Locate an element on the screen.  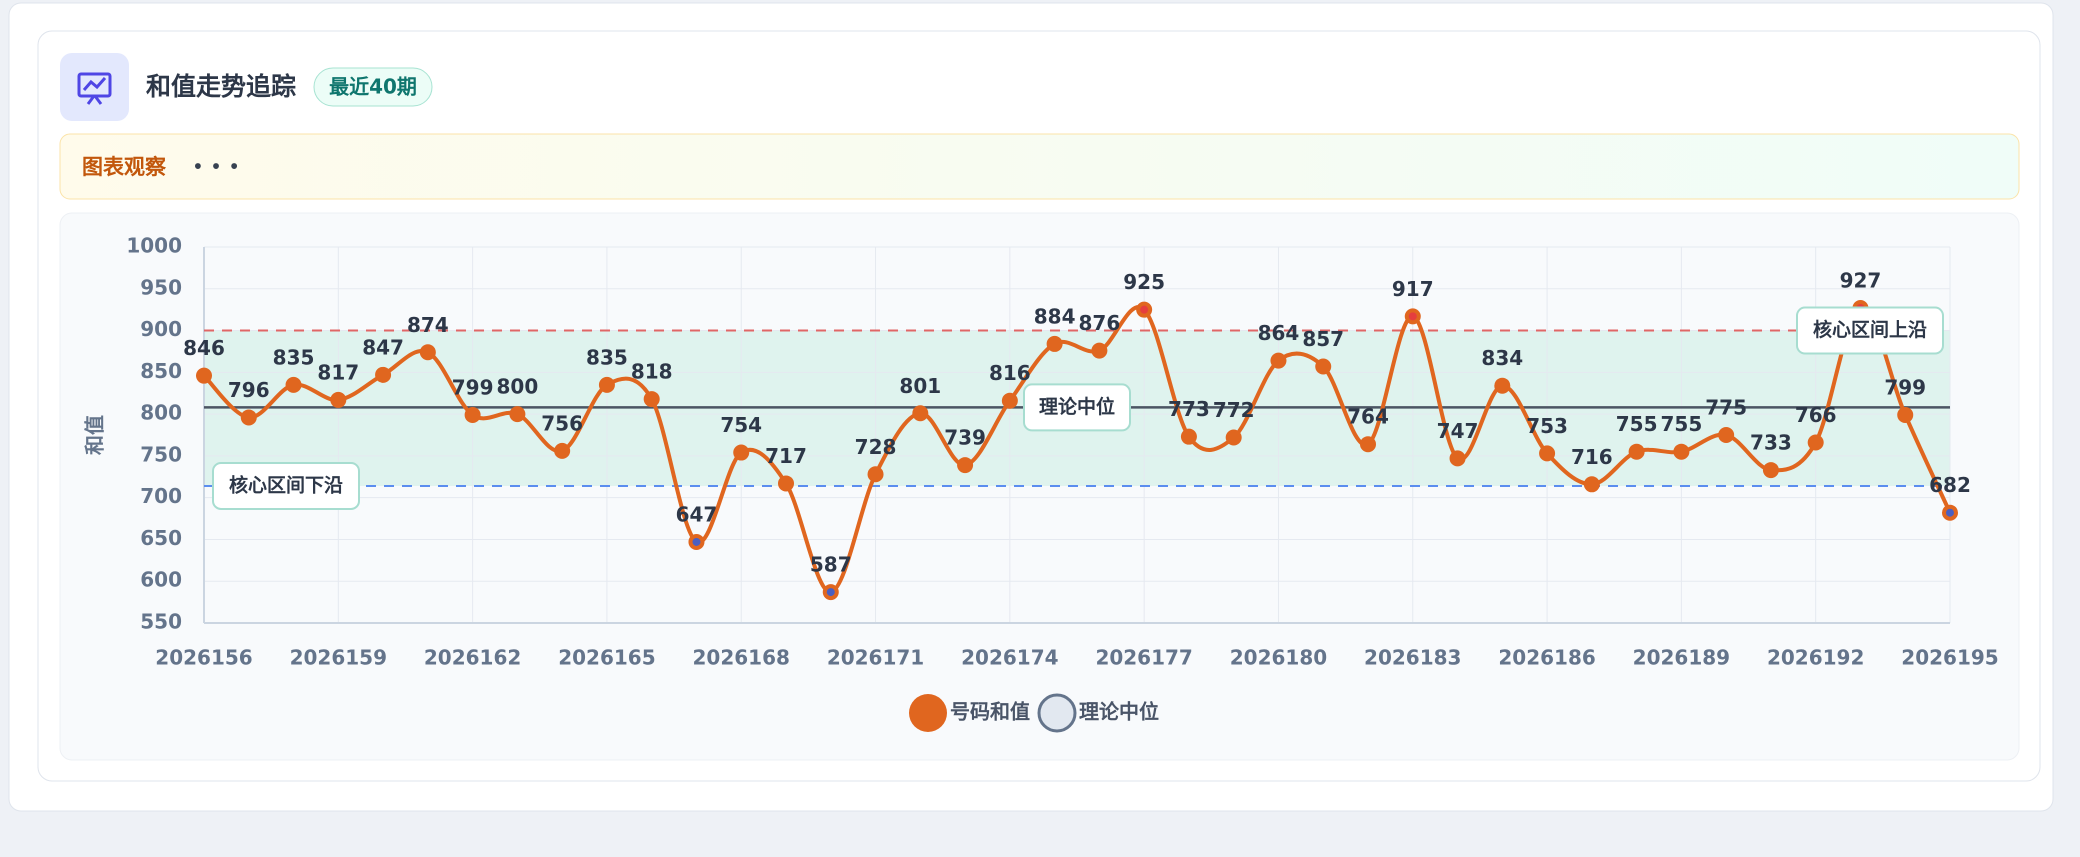
value-label: 753 is located at coordinates (1547, 426).